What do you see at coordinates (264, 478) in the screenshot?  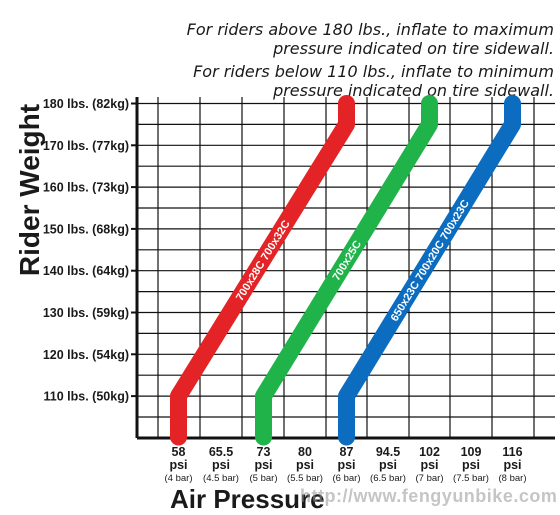 I see `x-tick-bar-value: (5 bar)` at bounding box center [264, 478].